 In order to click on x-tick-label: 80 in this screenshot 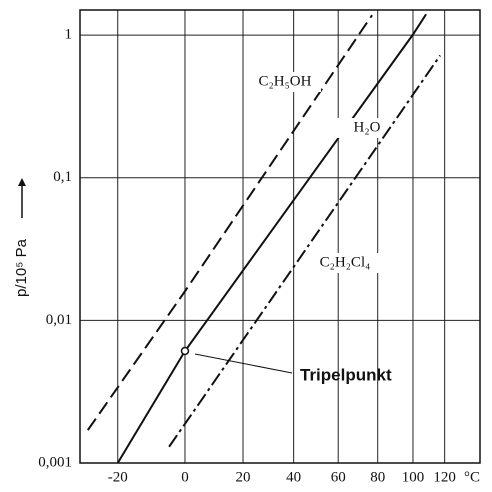, I will do `click(377, 477)`.